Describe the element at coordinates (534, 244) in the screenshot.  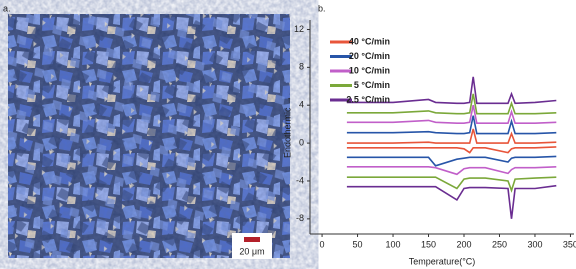
I see `x-tick-label: 300` at that location.